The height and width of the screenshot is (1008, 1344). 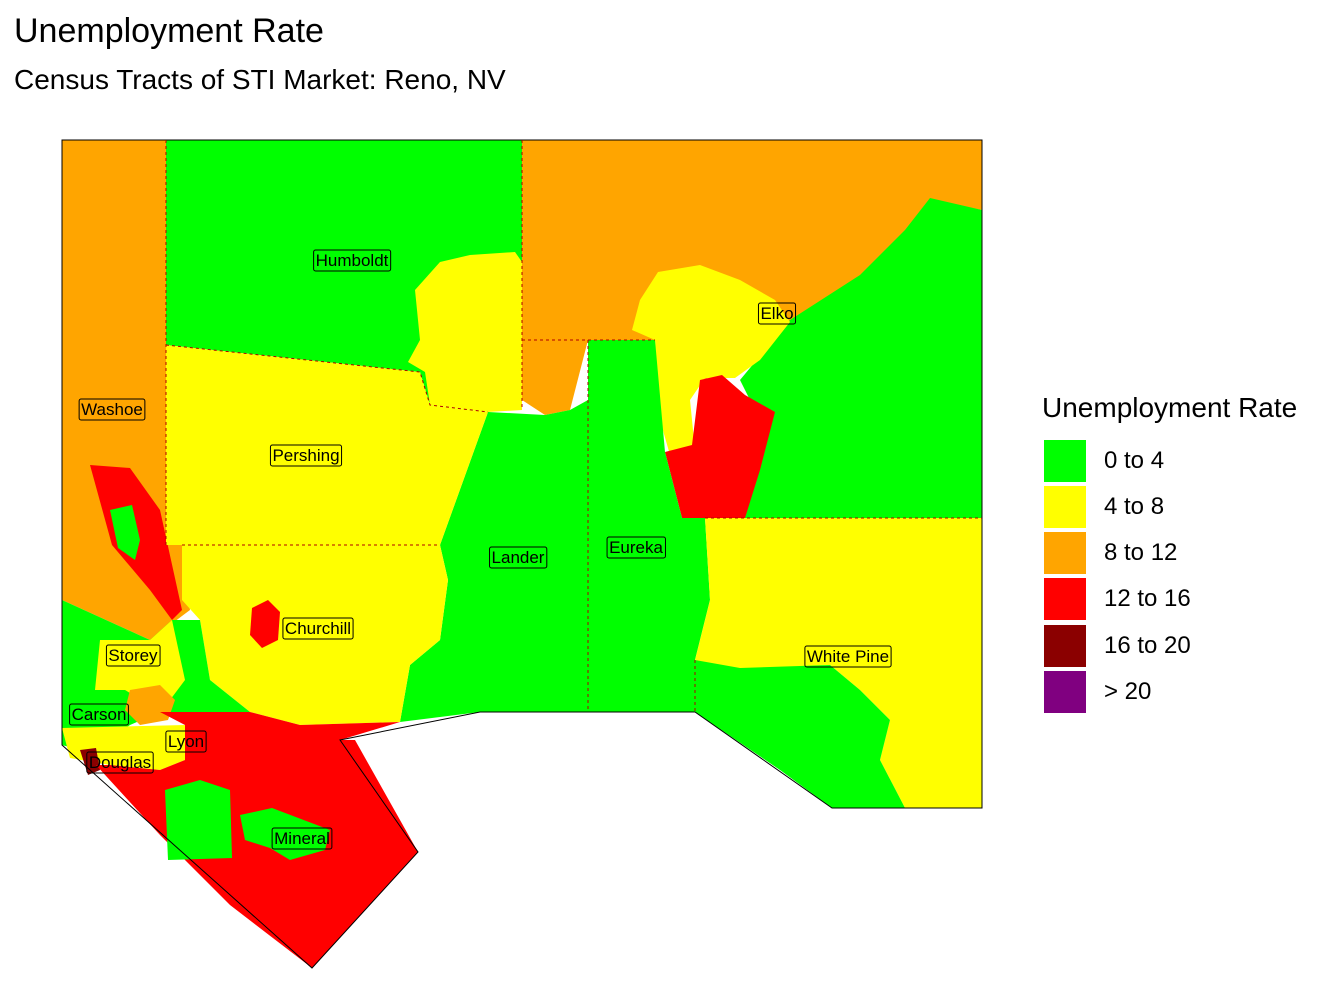 I want to click on county-label-douglas: Douglas, so click(x=120, y=762).